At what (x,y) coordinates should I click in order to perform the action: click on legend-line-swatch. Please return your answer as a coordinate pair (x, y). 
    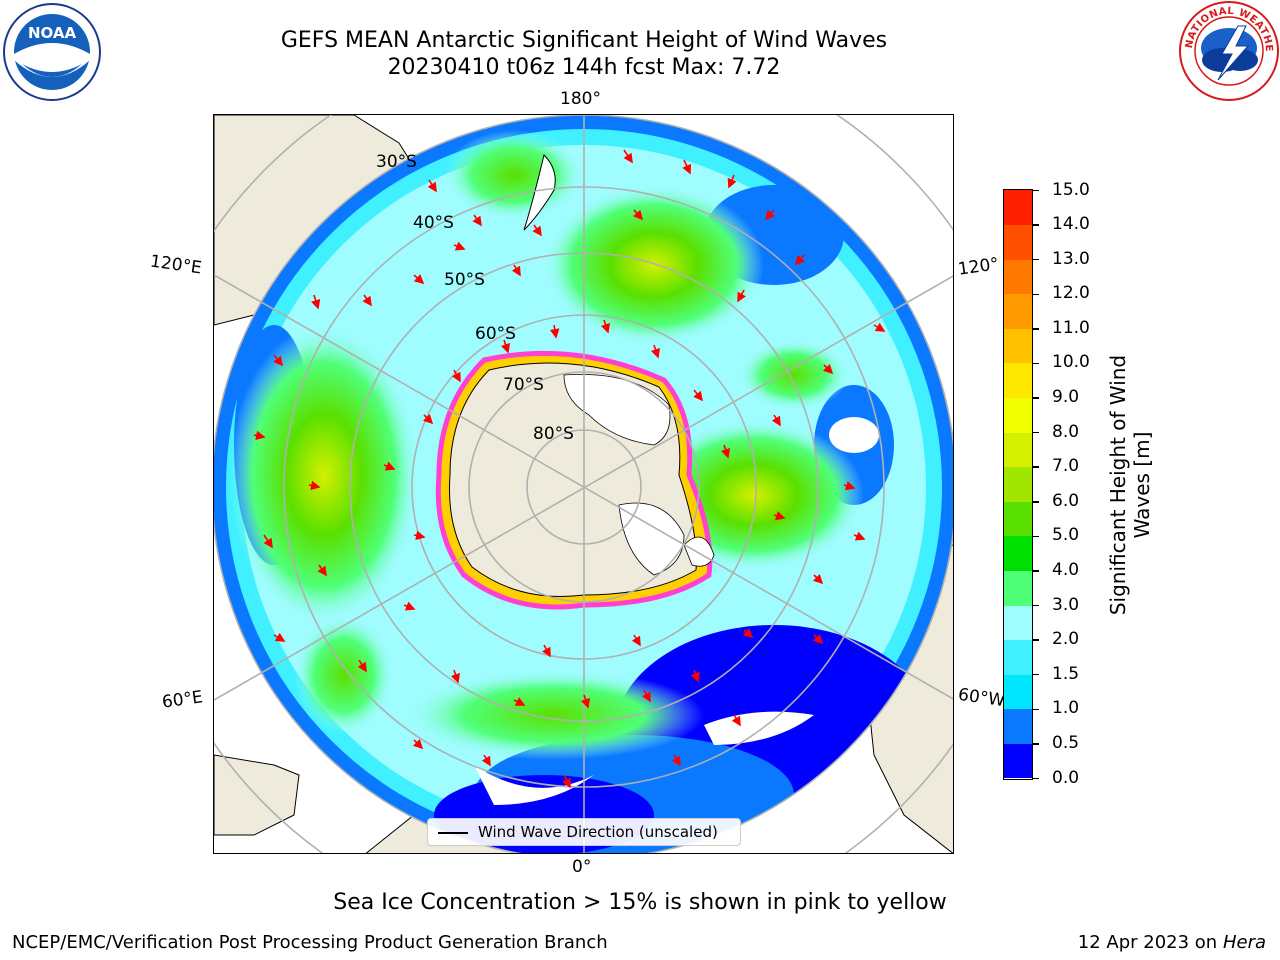
    Looking at the image, I should click on (453, 833).